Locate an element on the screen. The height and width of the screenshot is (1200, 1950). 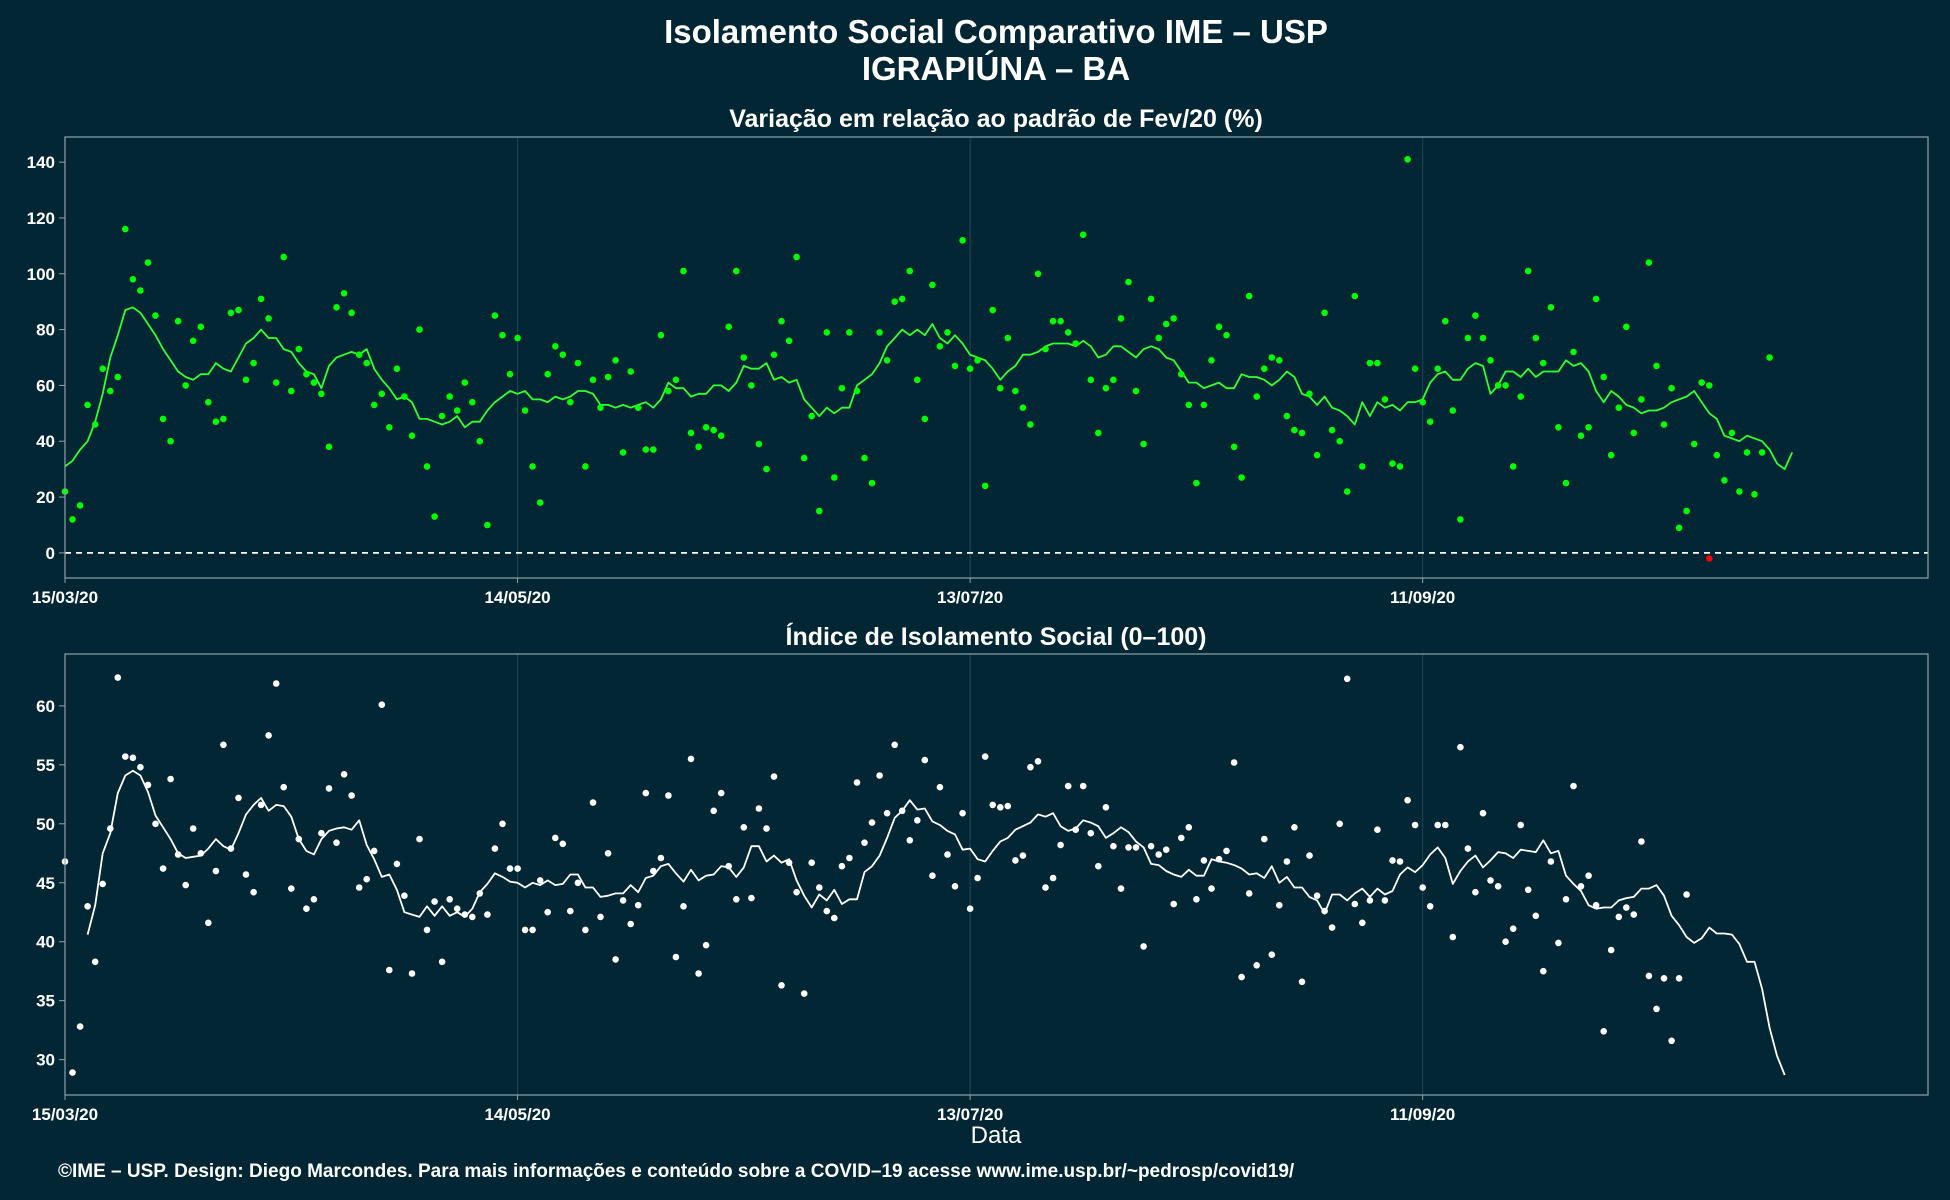
bottom-x-tick-label: 15/03/20 is located at coordinates (65, 1114).